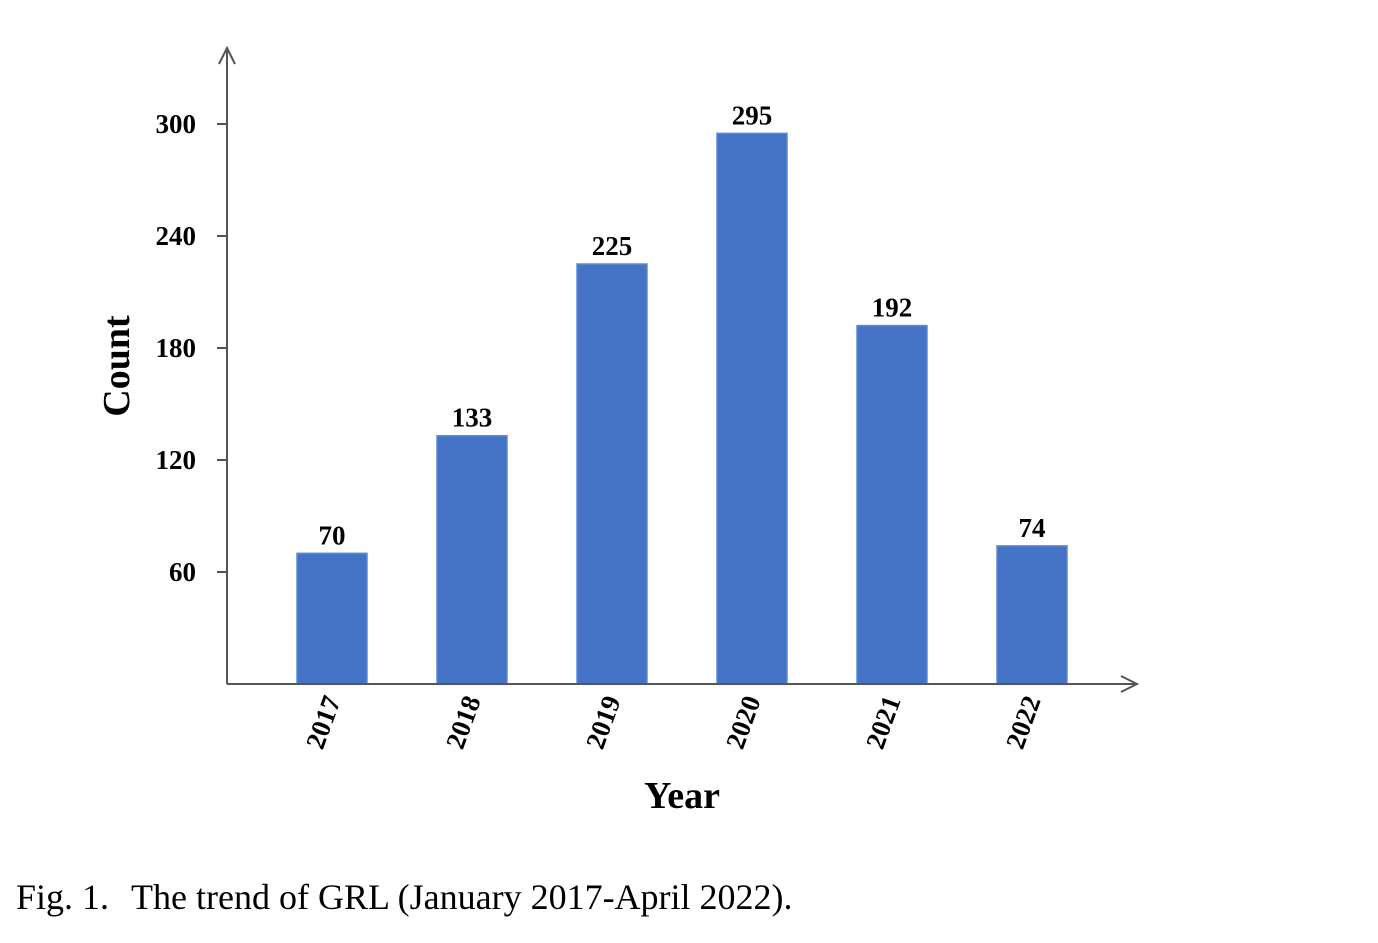 This screenshot has width=1378, height=943. What do you see at coordinates (612, 246) in the screenshot?
I see `data-label-2019: 225` at bounding box center [612, 246].